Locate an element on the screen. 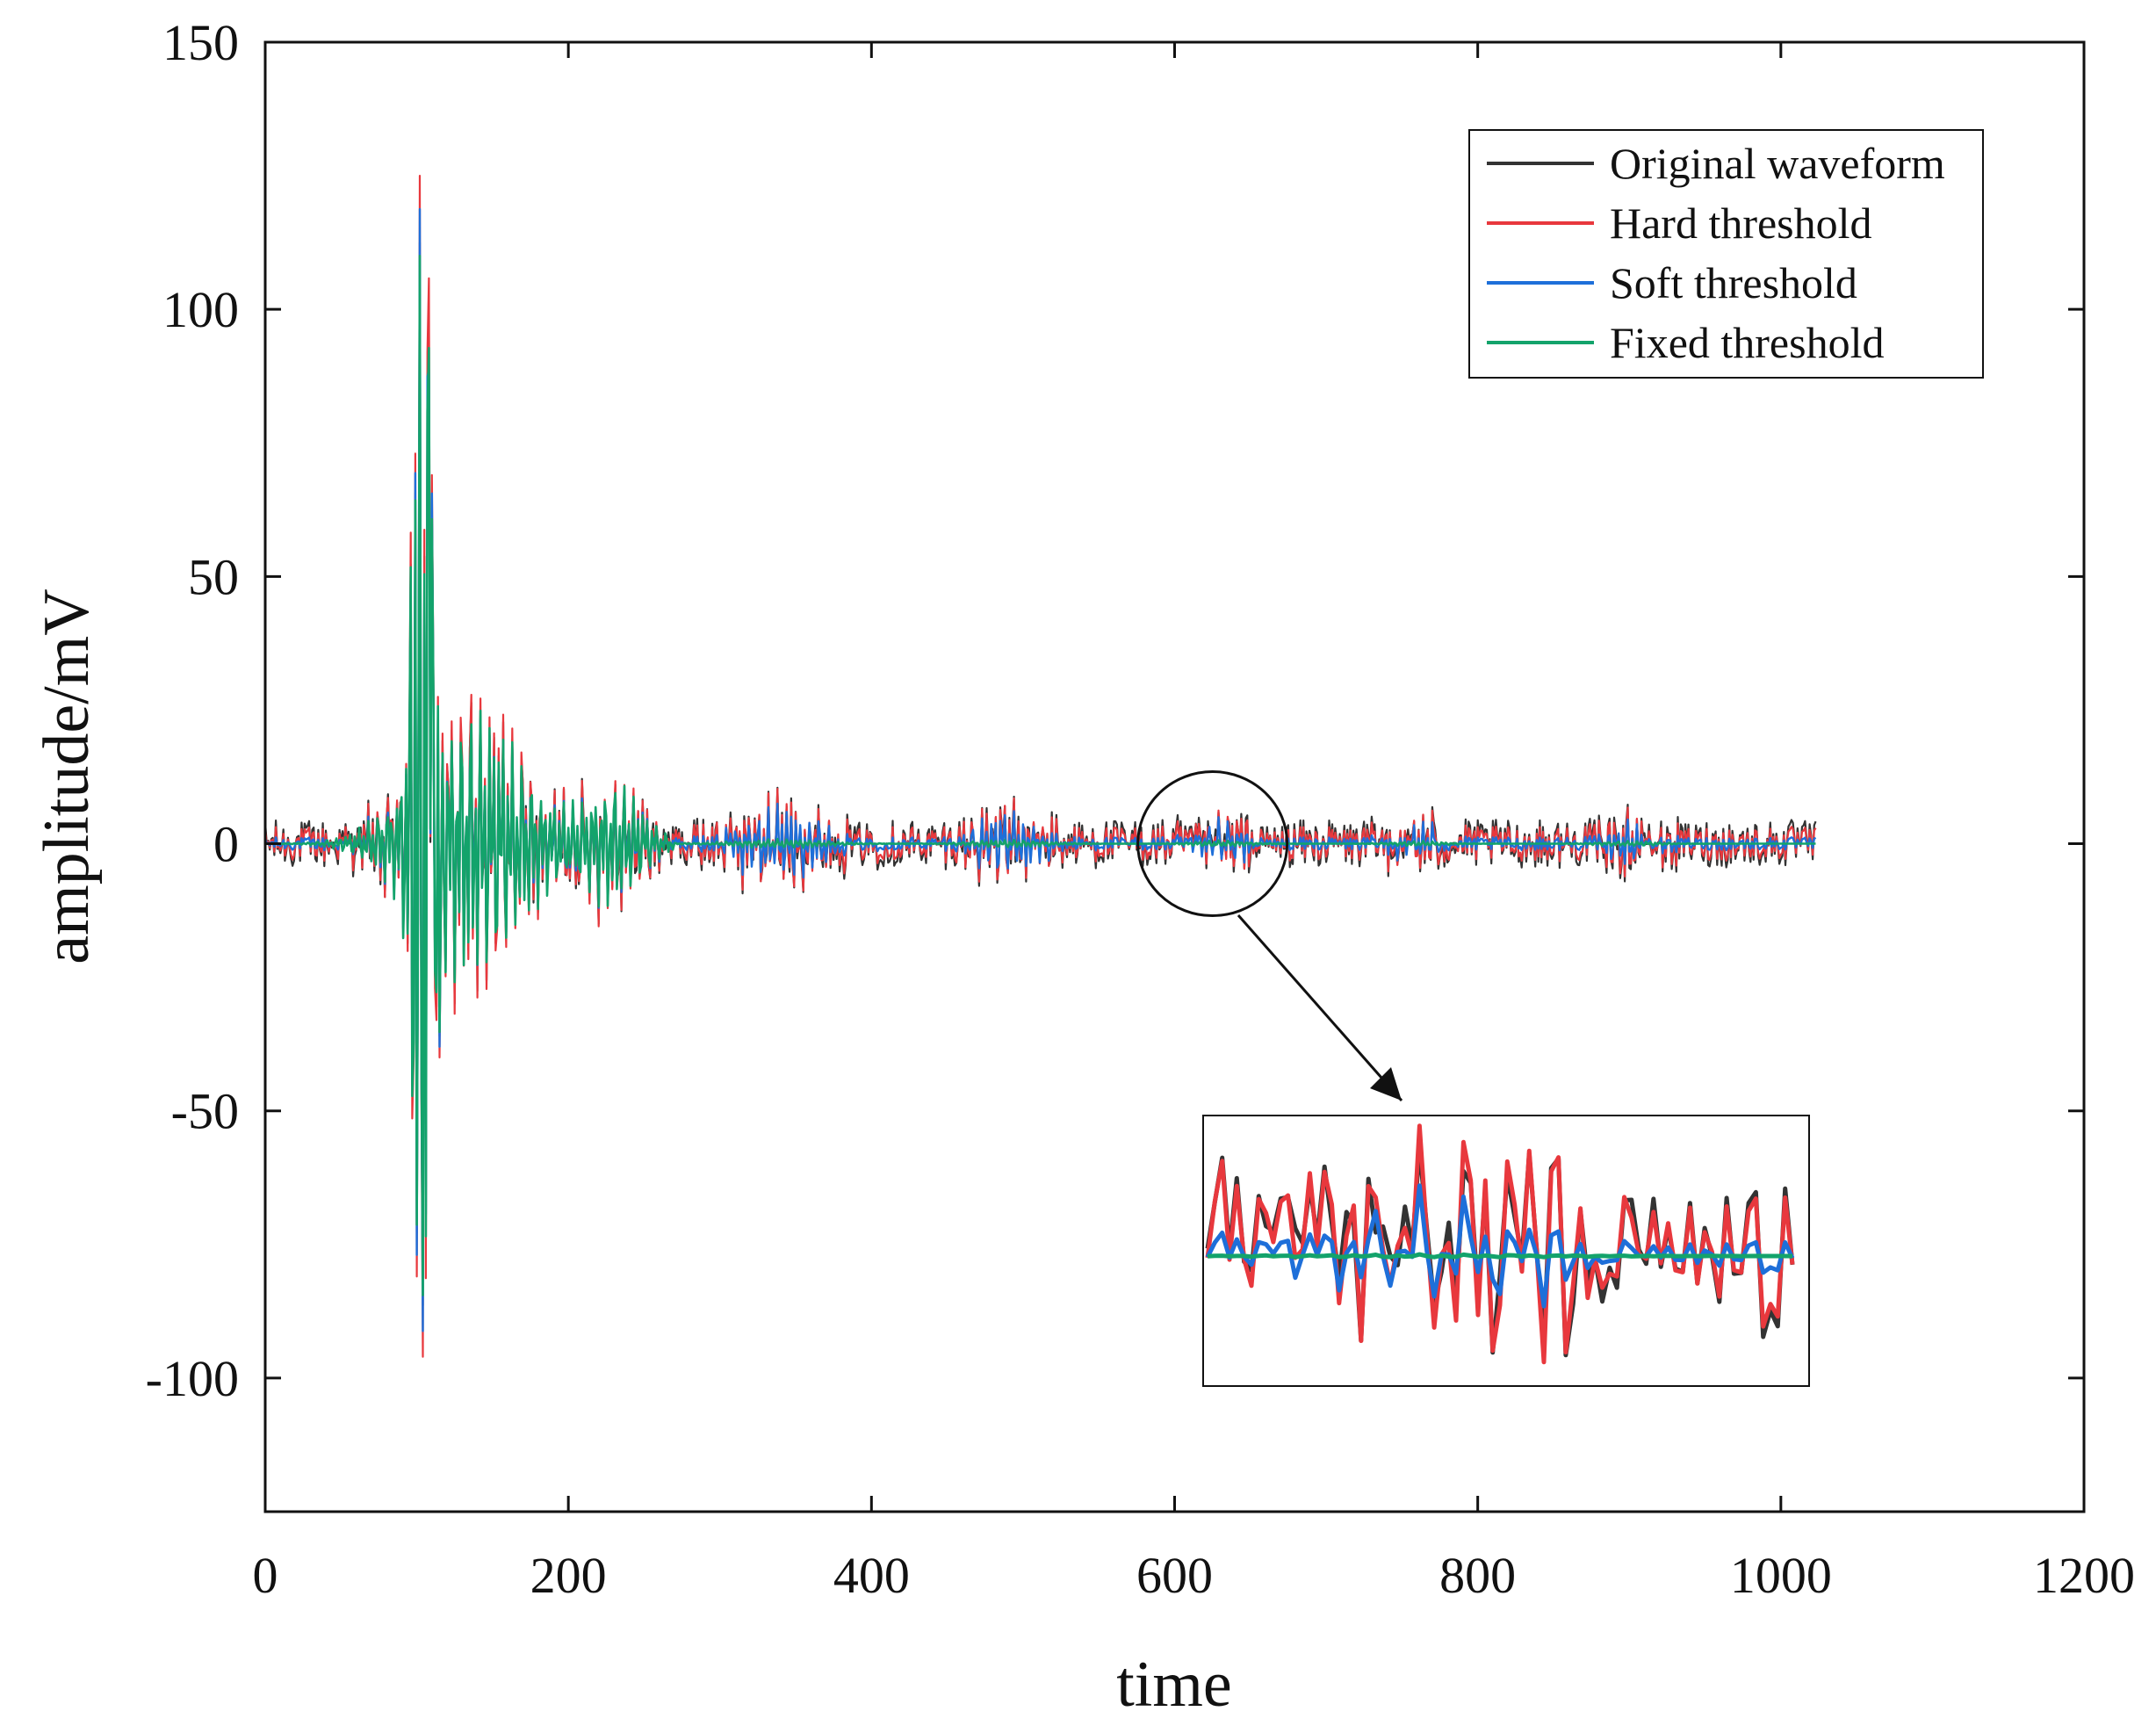  x-tick-label: 1200 is located at coordinates (2084, 1575).